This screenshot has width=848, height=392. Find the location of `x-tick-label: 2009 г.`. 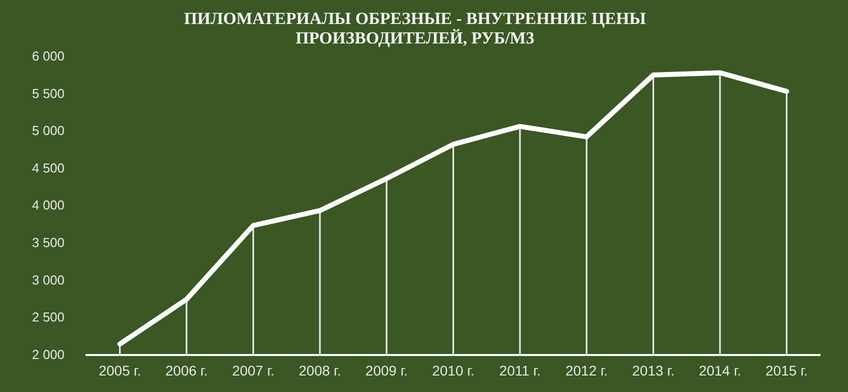

x-tick-label: 2009 г. is located at coordinates (386, 370).